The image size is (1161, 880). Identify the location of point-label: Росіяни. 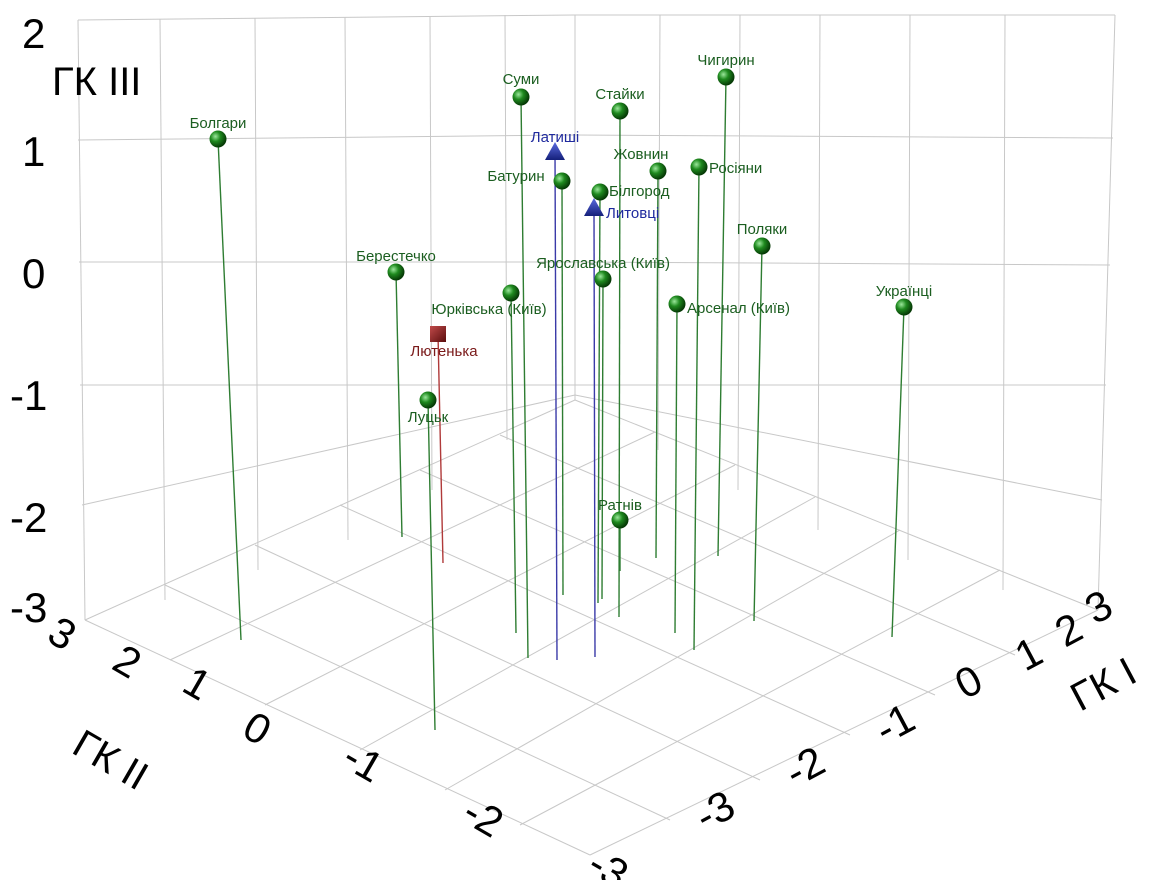
(735, 168).